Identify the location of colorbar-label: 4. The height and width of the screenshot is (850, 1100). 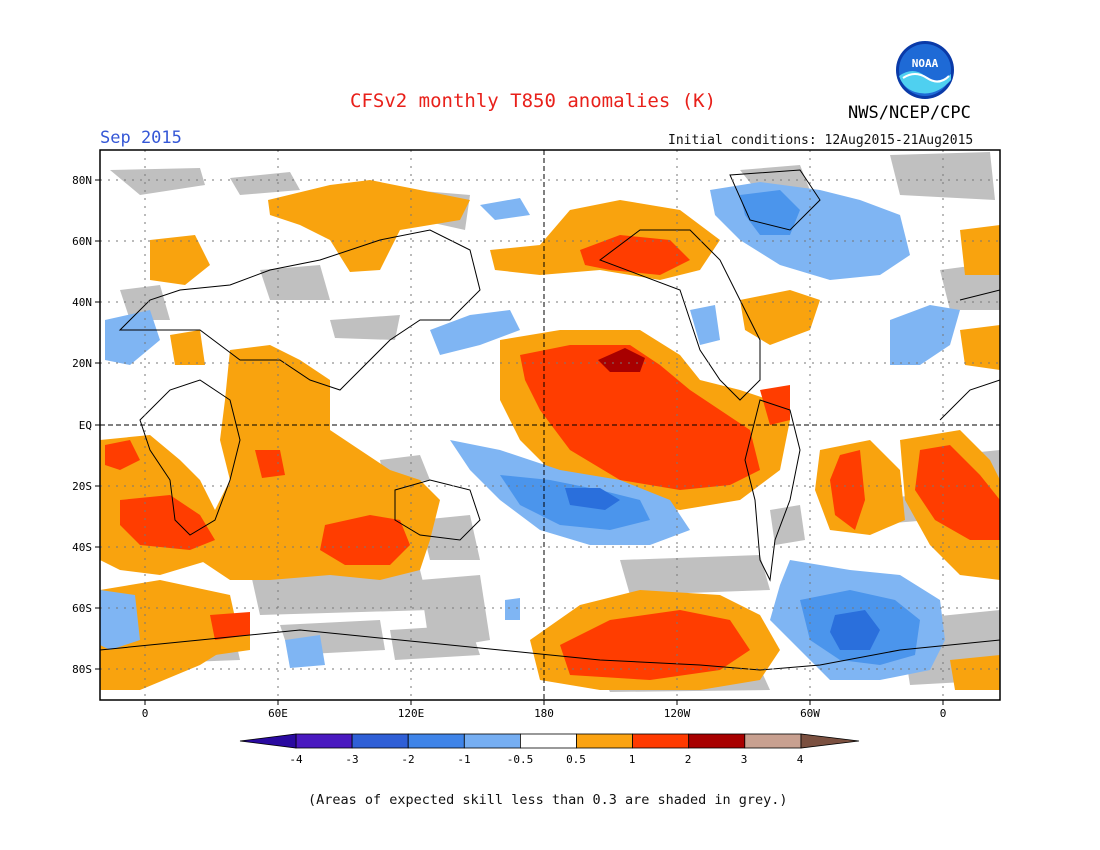
(800, 759).